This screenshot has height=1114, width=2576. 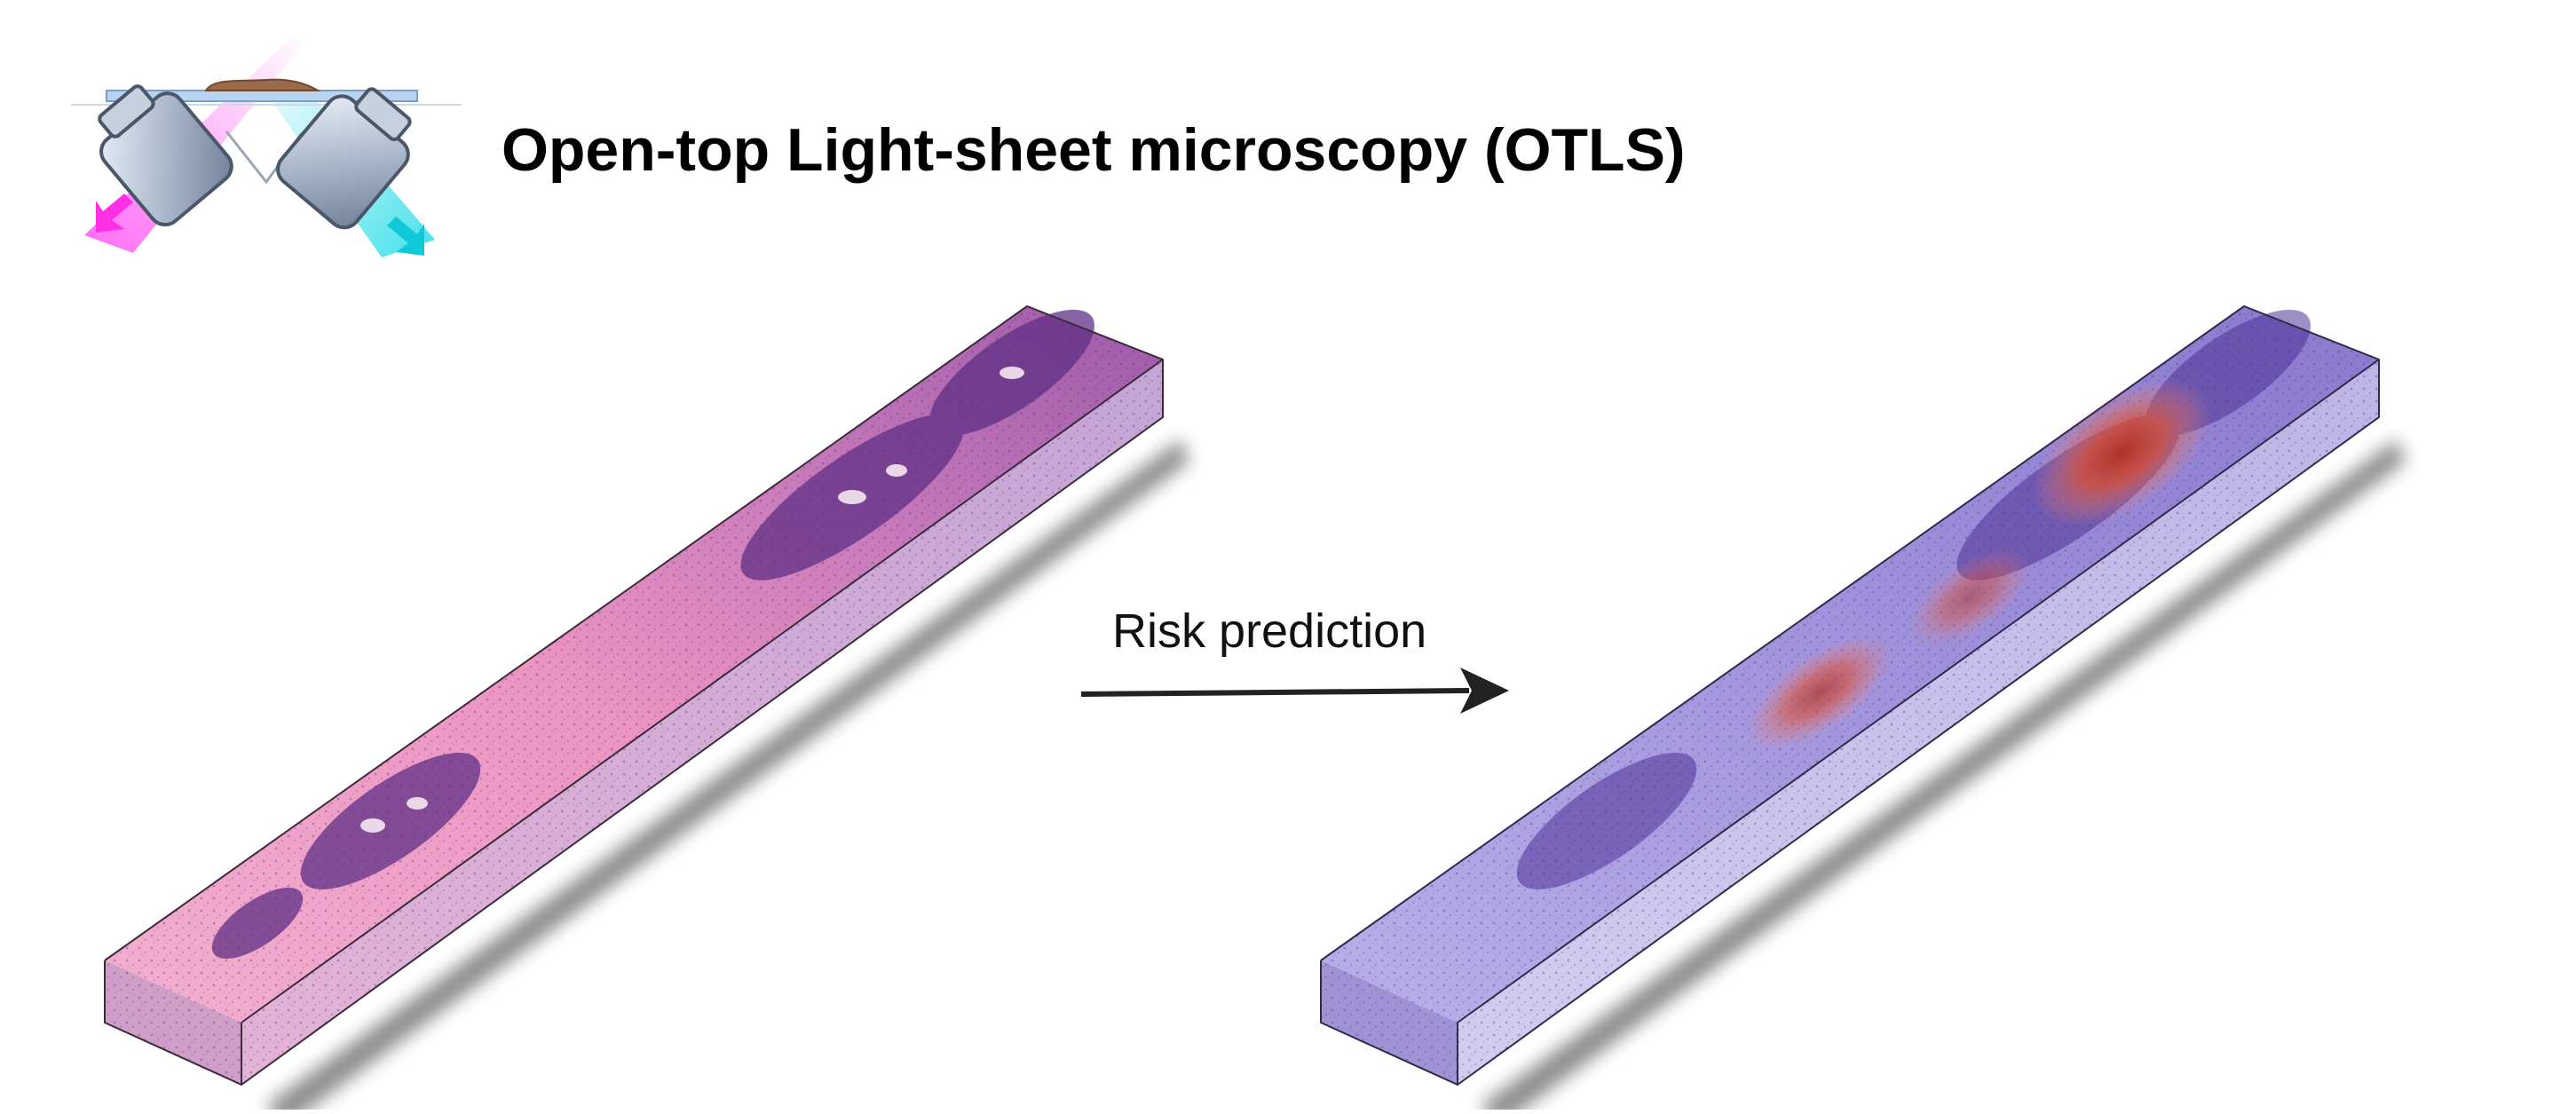 What do you see at coordinates (1269, 631) in the screenshot?
I see `arrow-label: Risk prediction` at bounding box center [1269, 631].